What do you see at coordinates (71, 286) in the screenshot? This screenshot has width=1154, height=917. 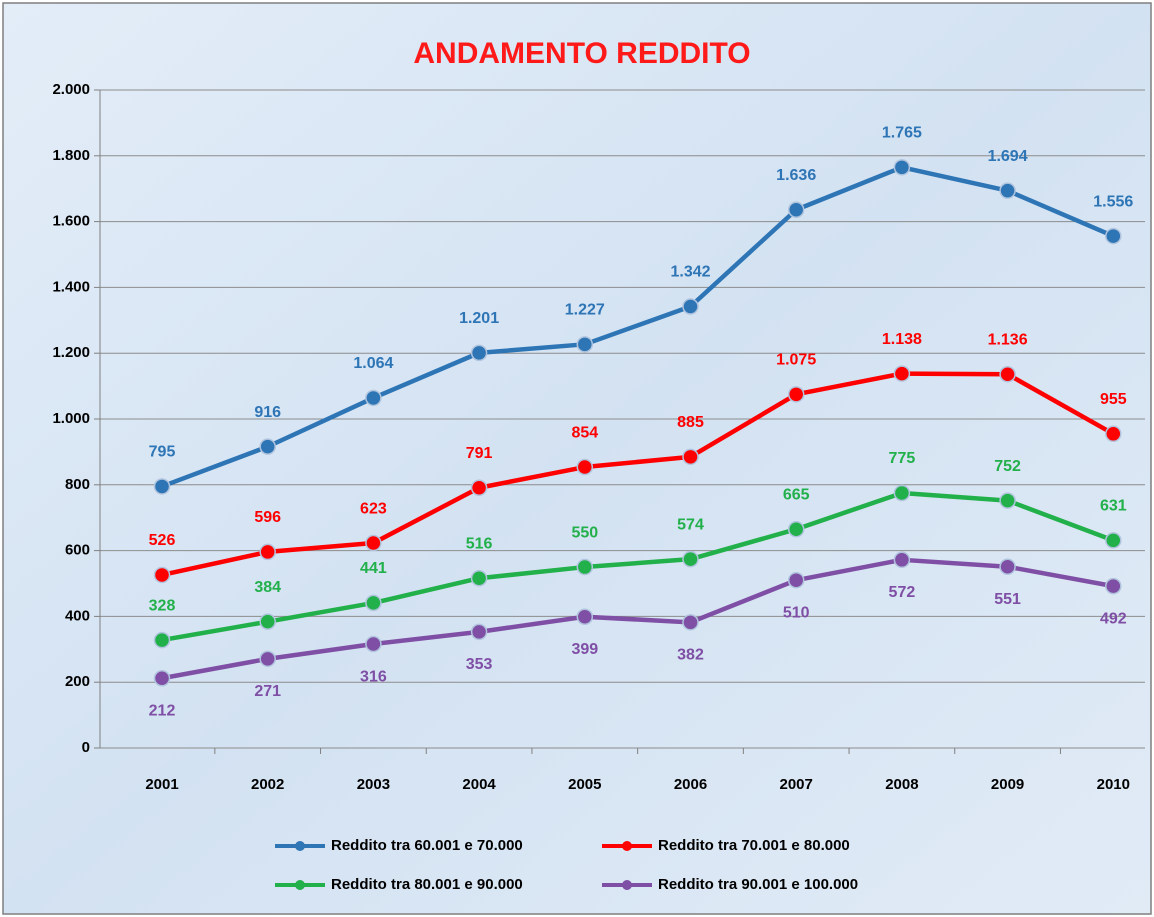 I see `y-tick-label: 1.400` at bounding box center [71, 286].